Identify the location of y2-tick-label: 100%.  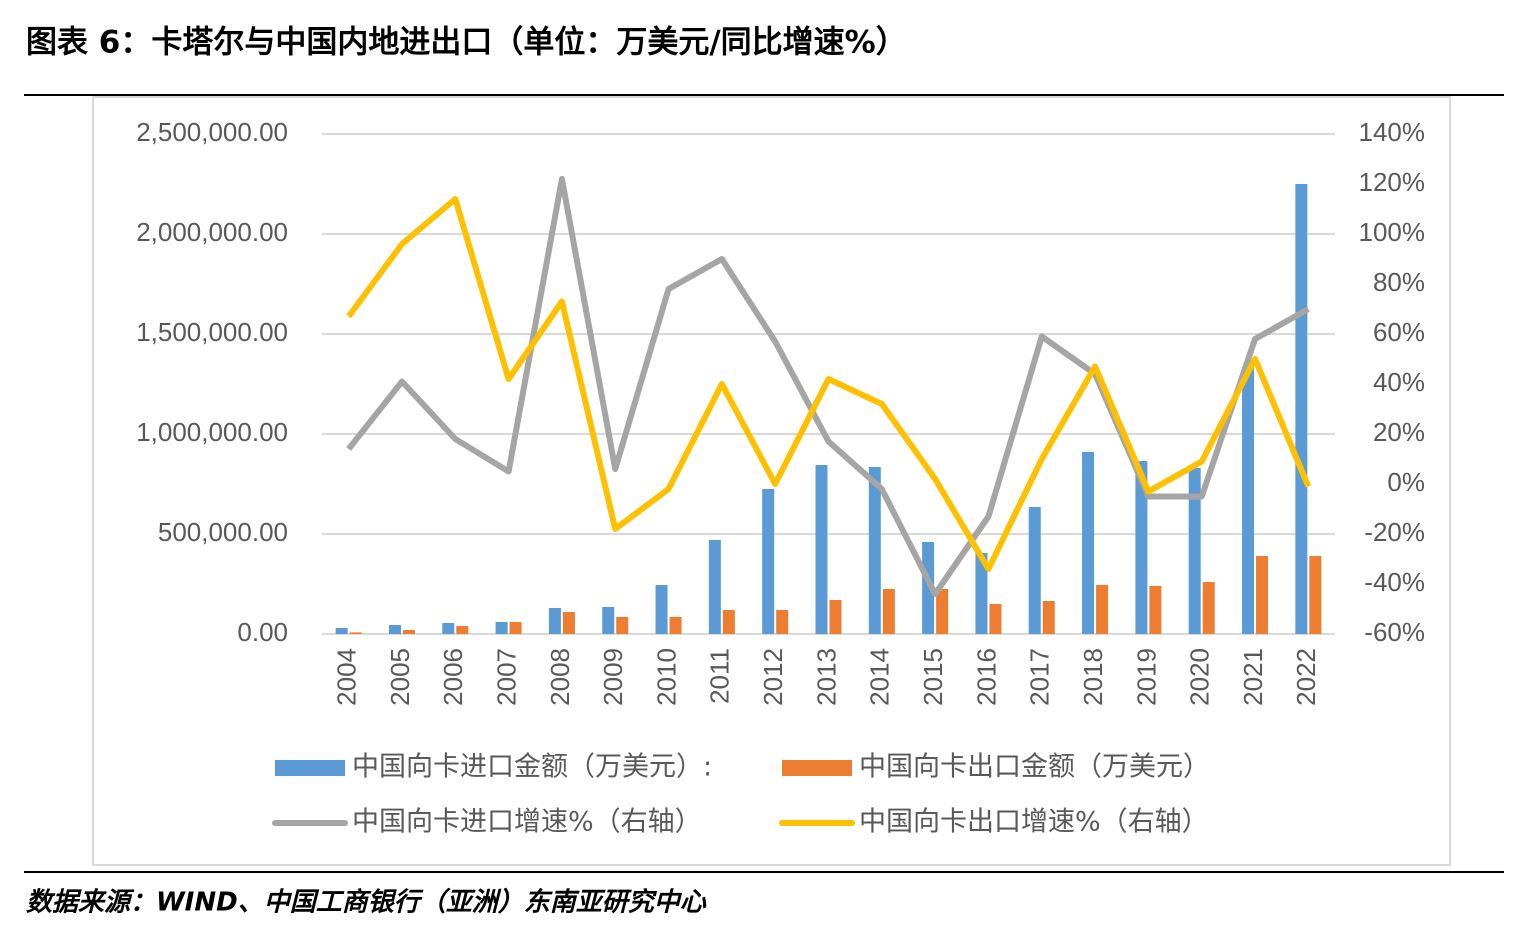
(1392, 232).